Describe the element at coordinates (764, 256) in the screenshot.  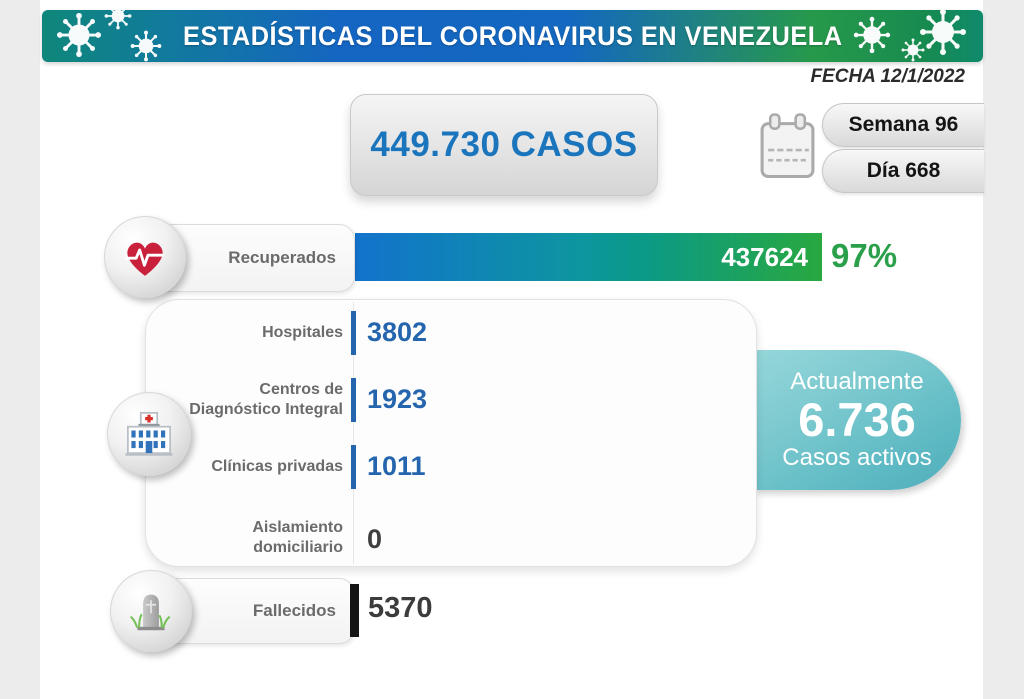
I see `recovered-value: 437624` at that location.